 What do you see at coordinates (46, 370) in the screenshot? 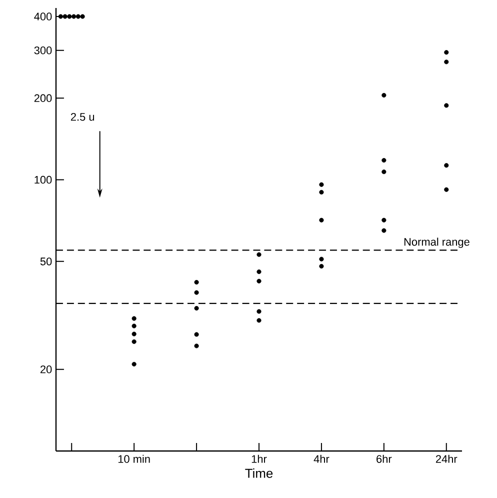
I see `y-tick-label: 20` at bounding box center [46, 370].